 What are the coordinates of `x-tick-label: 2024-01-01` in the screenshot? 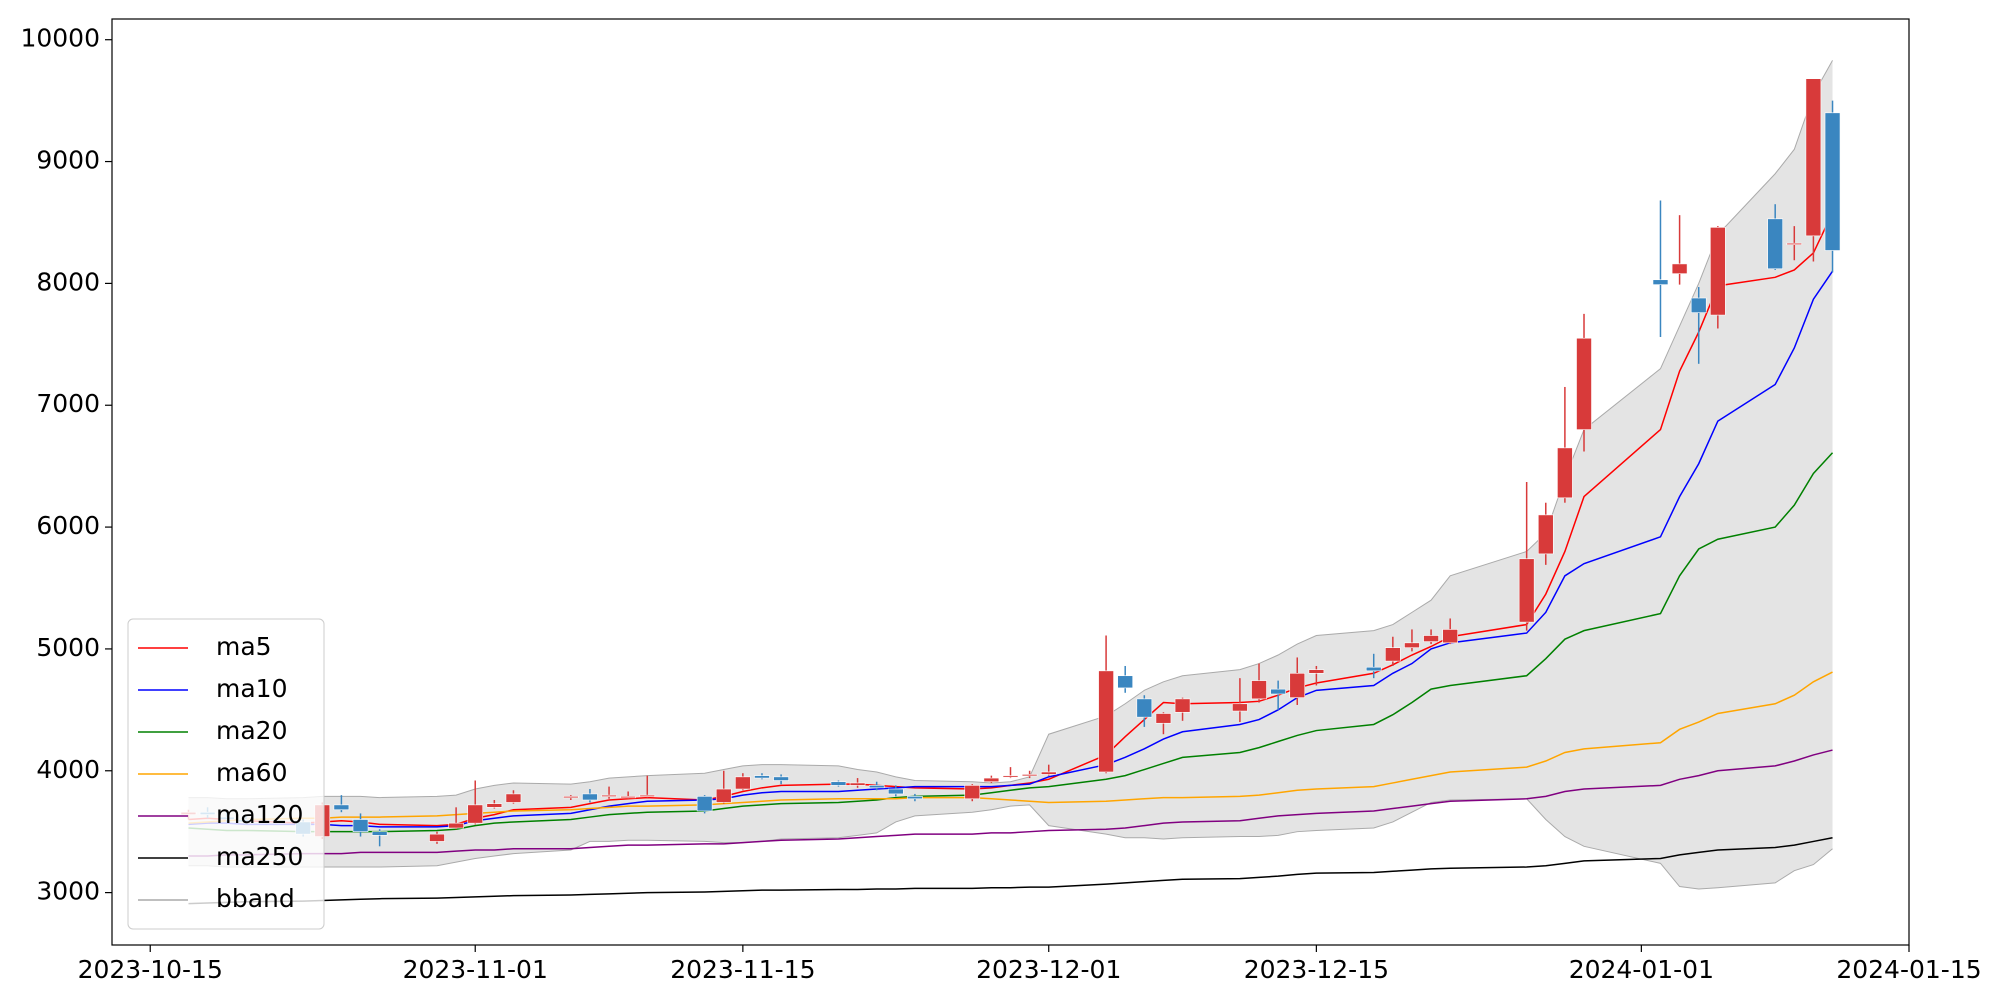 It's located at (1641, 969).